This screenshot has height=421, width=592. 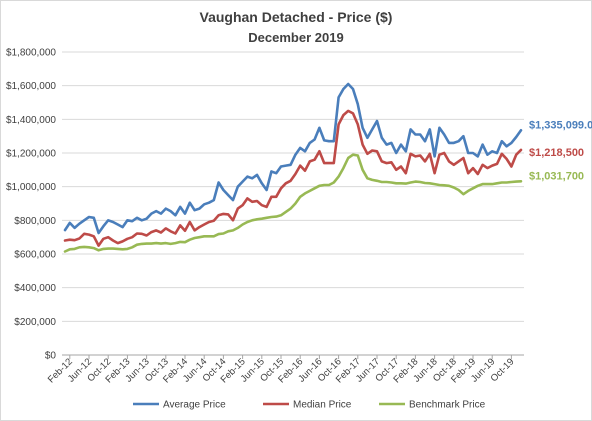 I want to click on legend-item: Average Price, so click(x=179, y=405).